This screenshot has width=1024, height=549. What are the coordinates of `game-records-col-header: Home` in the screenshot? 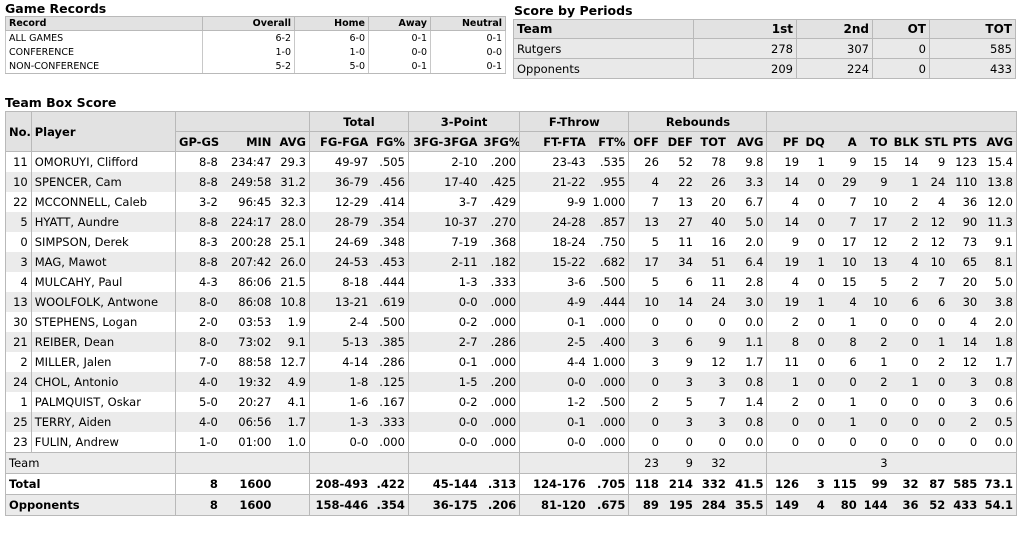 It's located at (331, 23).